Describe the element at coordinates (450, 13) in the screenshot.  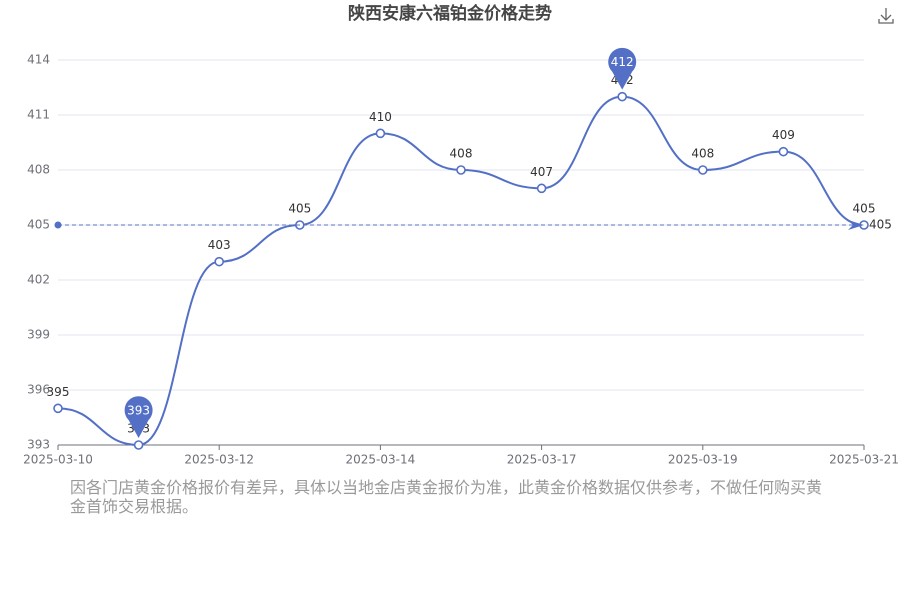
I see `chart-title: 陕西安康六福铂金价格走势` at that location.